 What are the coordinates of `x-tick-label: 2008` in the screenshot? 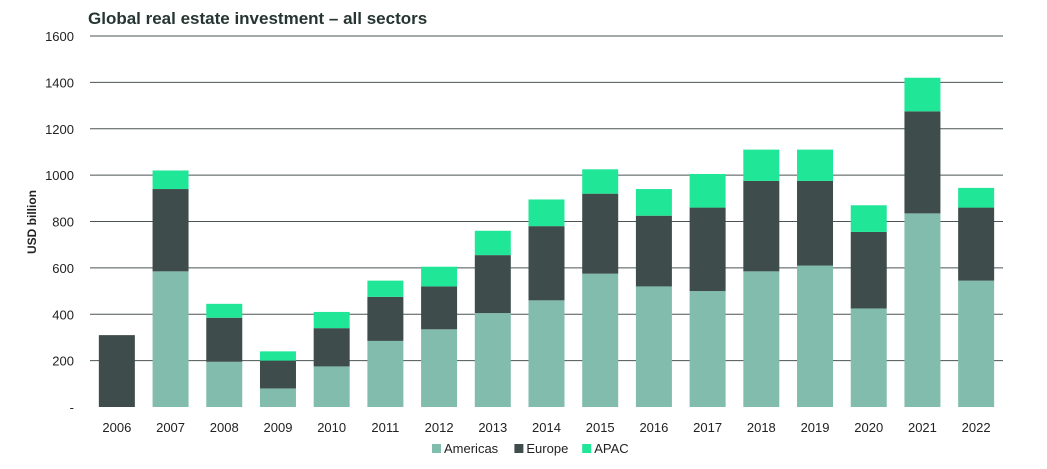 It's located at (224, 427).